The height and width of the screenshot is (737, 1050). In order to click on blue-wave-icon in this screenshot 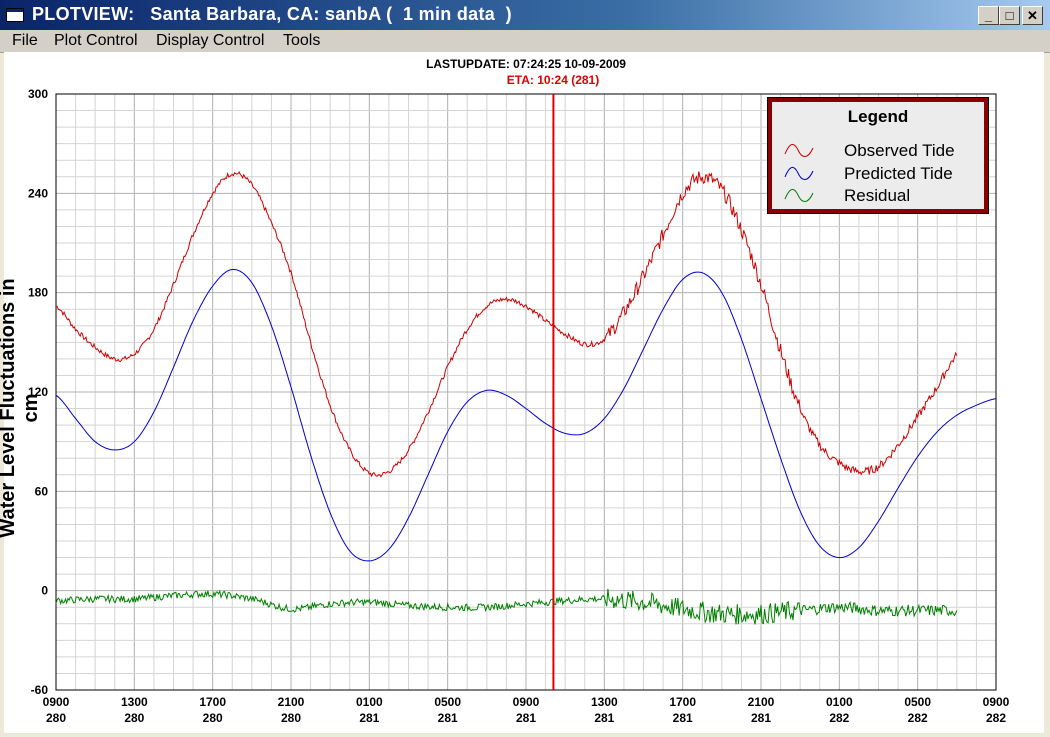, I will do `click(799, 173)`.